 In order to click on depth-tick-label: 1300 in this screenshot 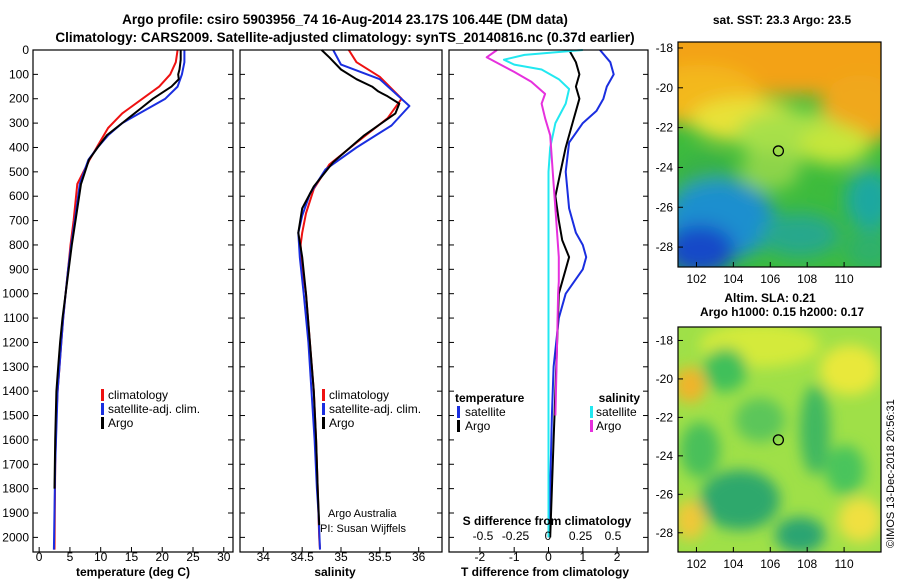, I will do `click(15, 367)`.